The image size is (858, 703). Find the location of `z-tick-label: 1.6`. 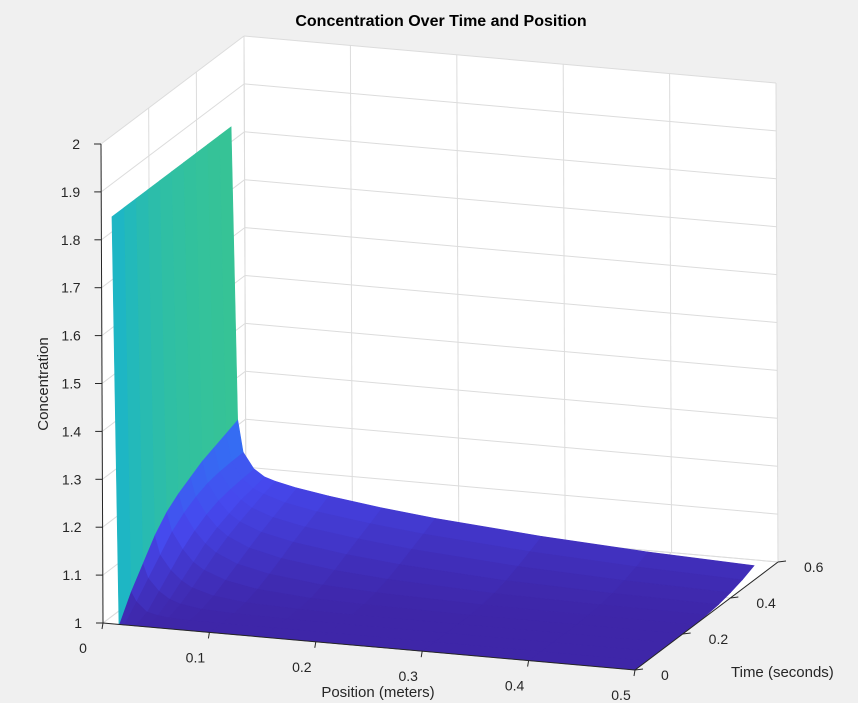

z-tick-label: 1.6 is located at coordinates (71, 336).